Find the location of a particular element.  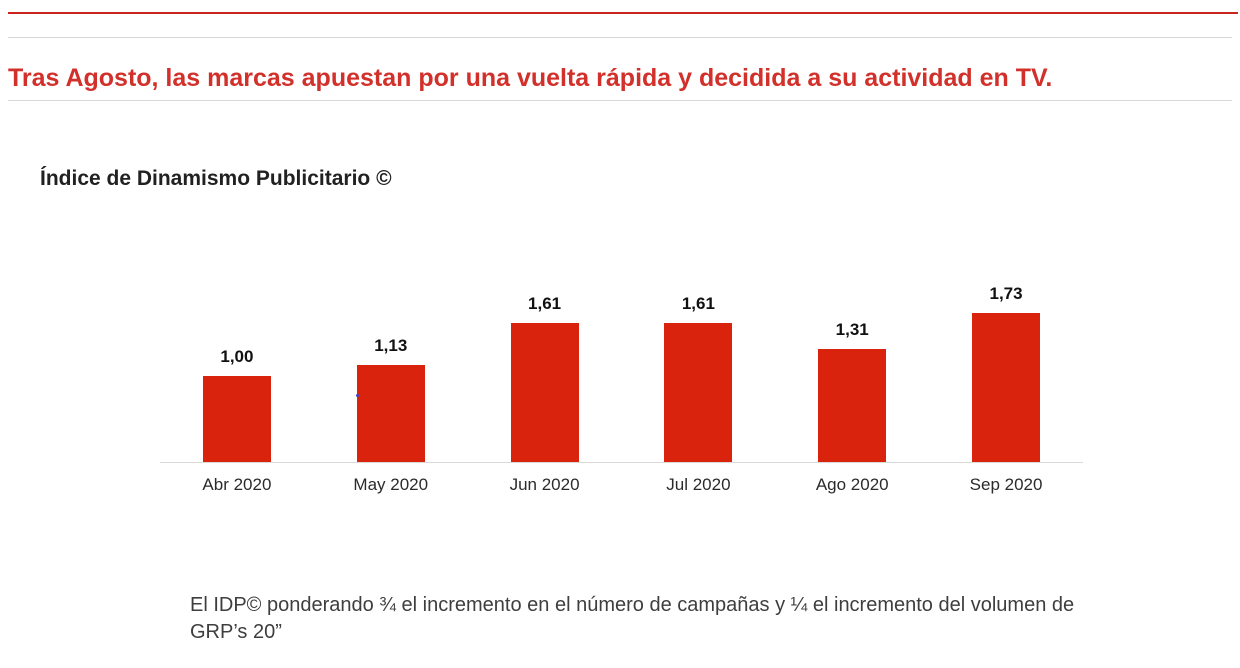

artifact-blue-dot is located at coordinates (357, 395).